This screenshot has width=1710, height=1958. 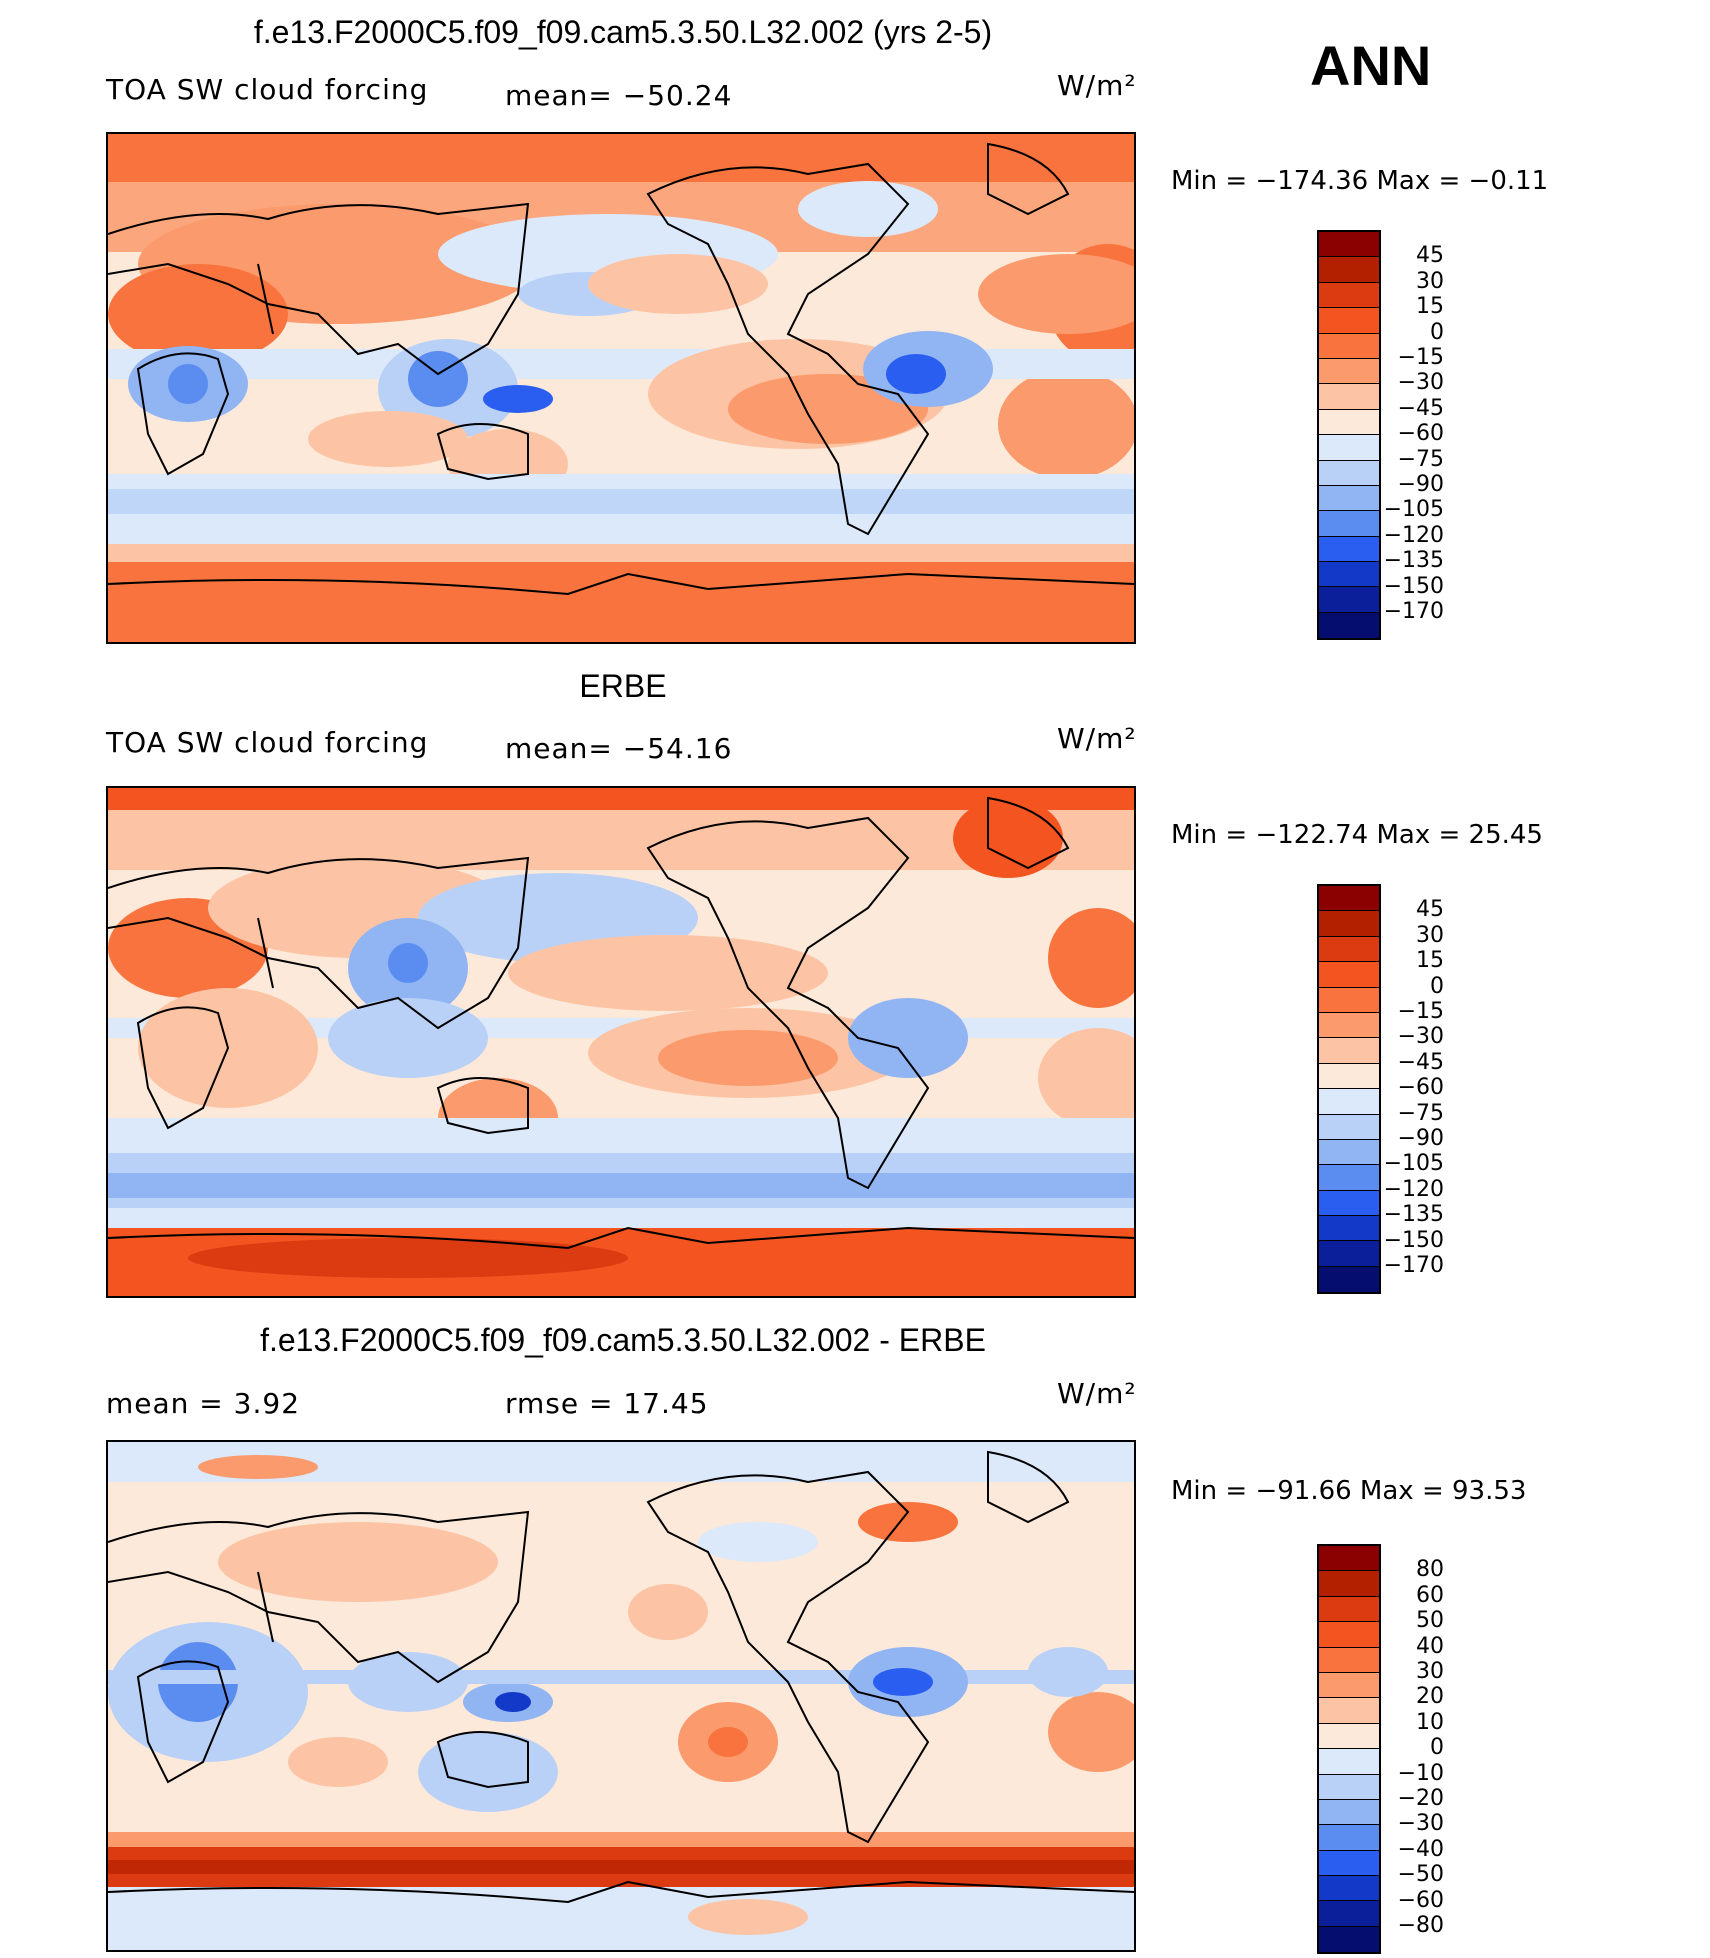 I want to click on panel-3-mean: mean = 3.92, so click(x=203, y=1403).